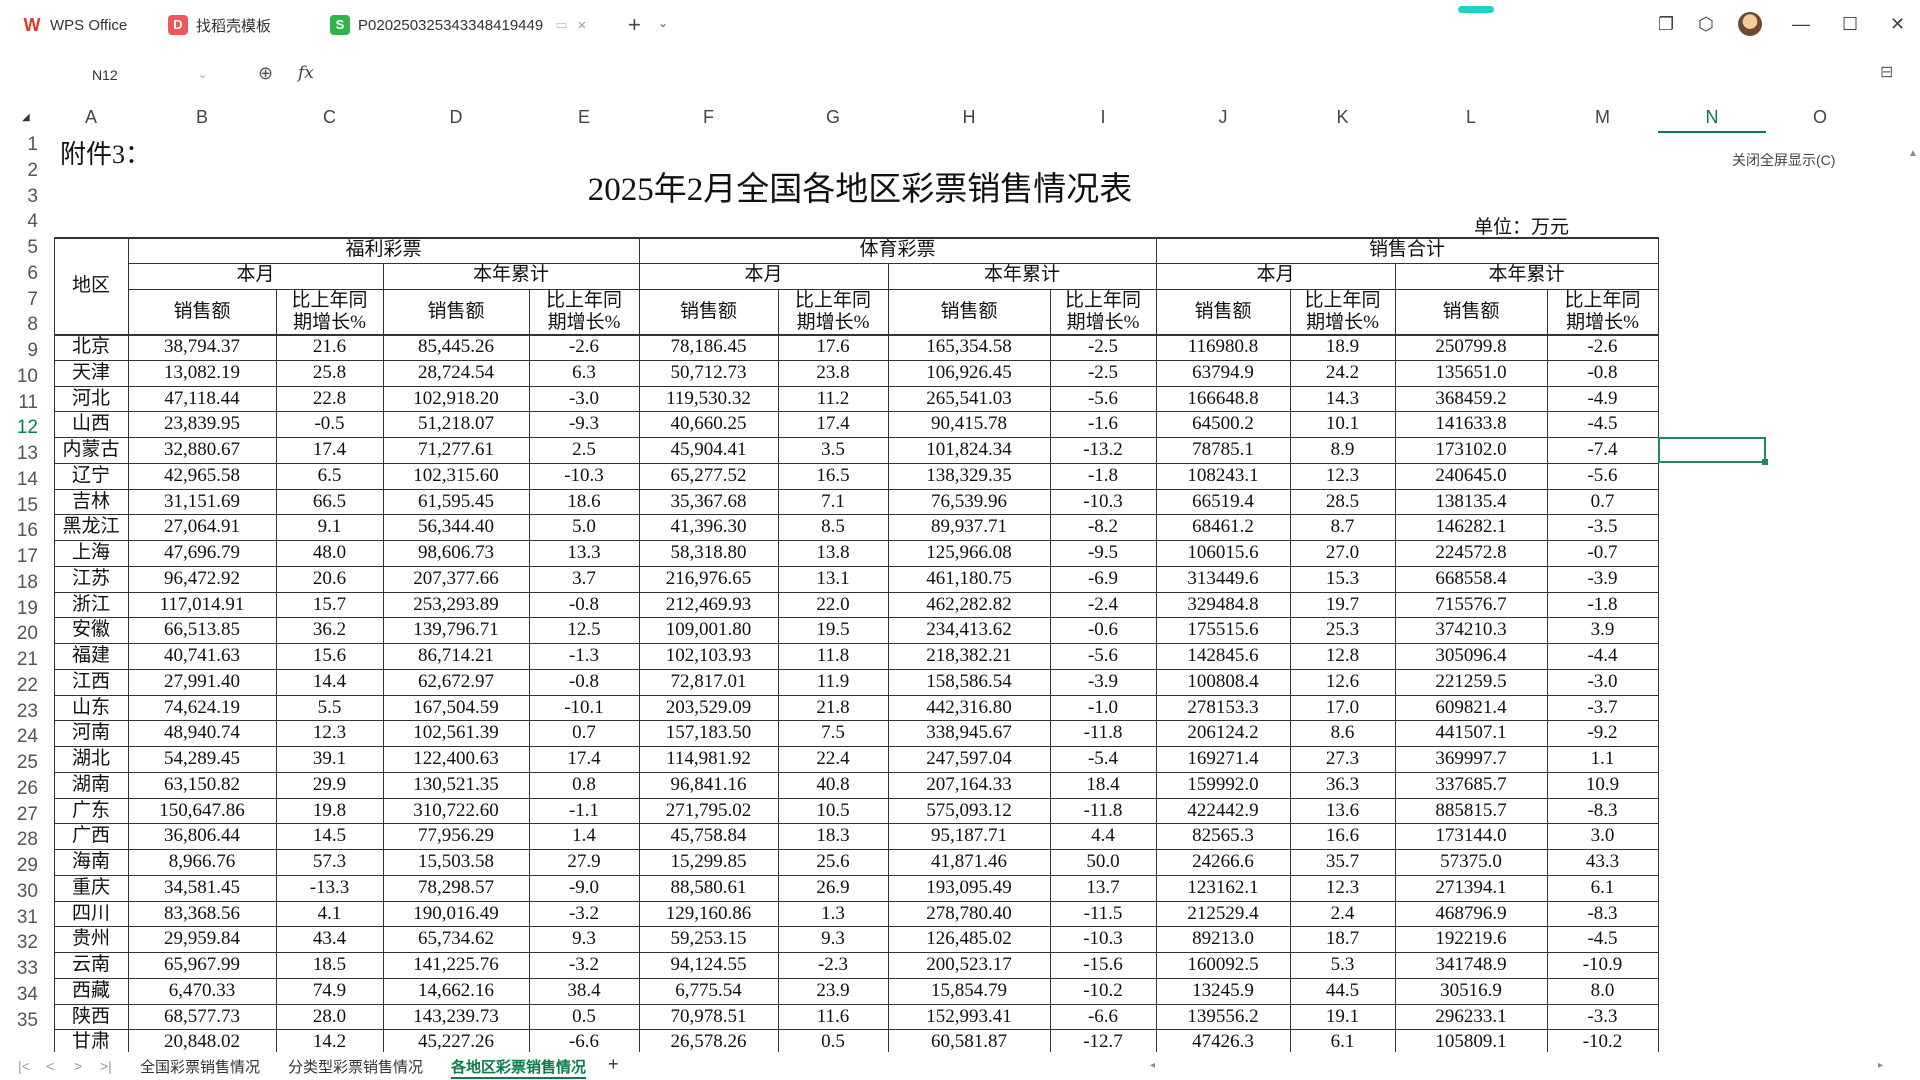 The image size is (1920, 1080). Describe the element at coordinates (90, 1042) in the screenshot. I see `region-cell: 甘肃` at that location.